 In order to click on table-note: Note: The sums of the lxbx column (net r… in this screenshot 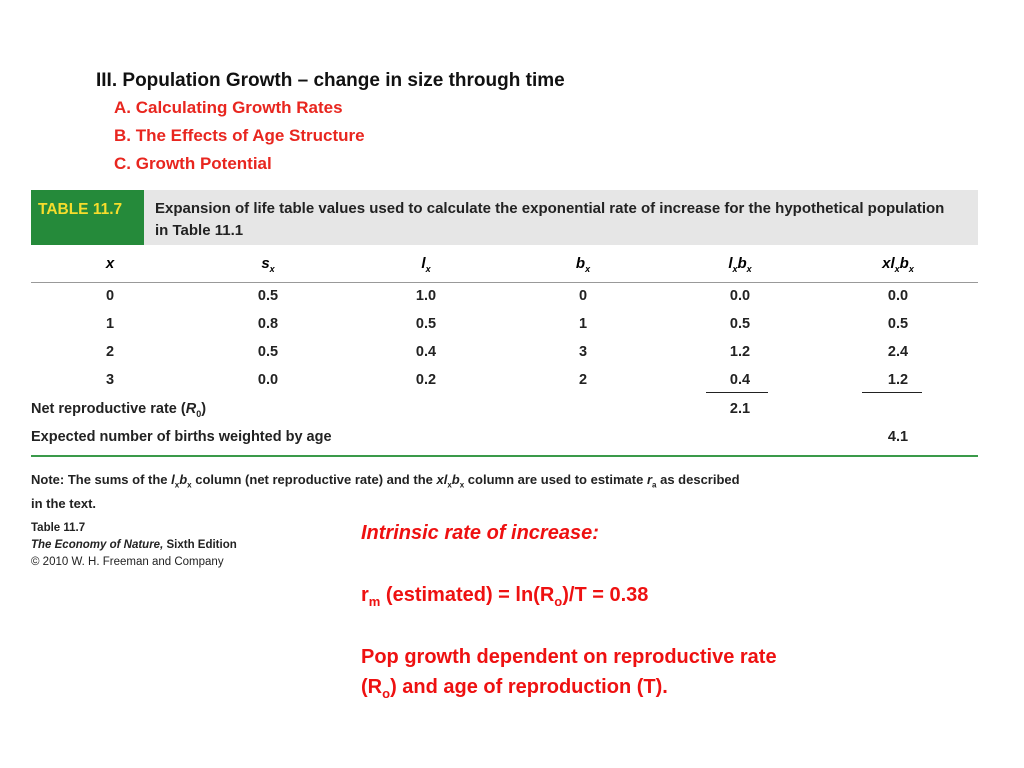, I will do `click(391, 492)`.